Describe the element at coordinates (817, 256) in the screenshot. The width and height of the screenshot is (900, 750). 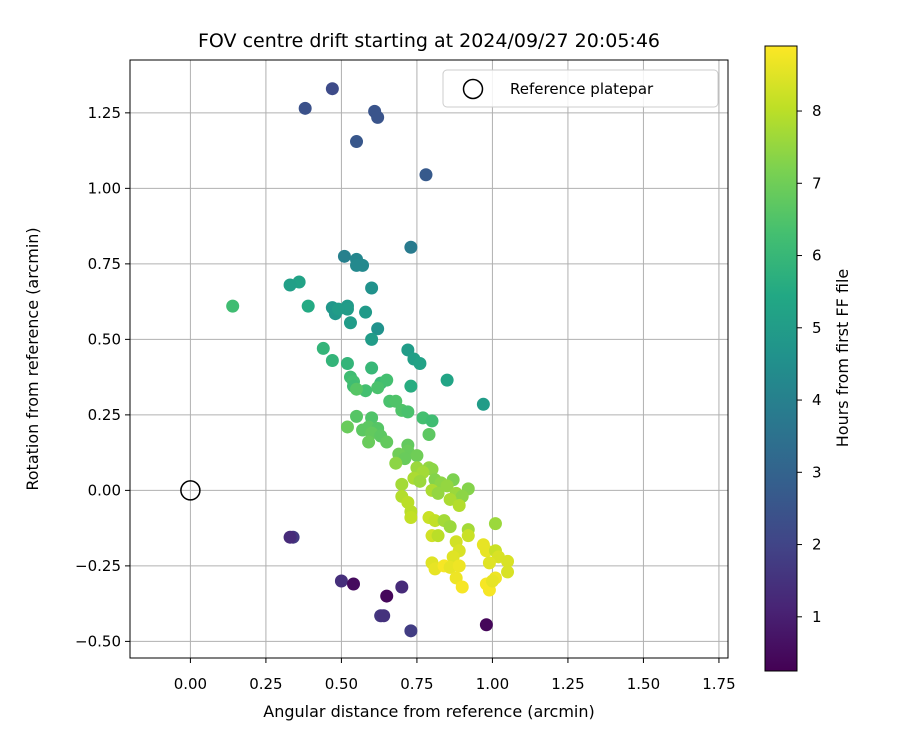
I see `colorbar-tick-label: 6` at that location.